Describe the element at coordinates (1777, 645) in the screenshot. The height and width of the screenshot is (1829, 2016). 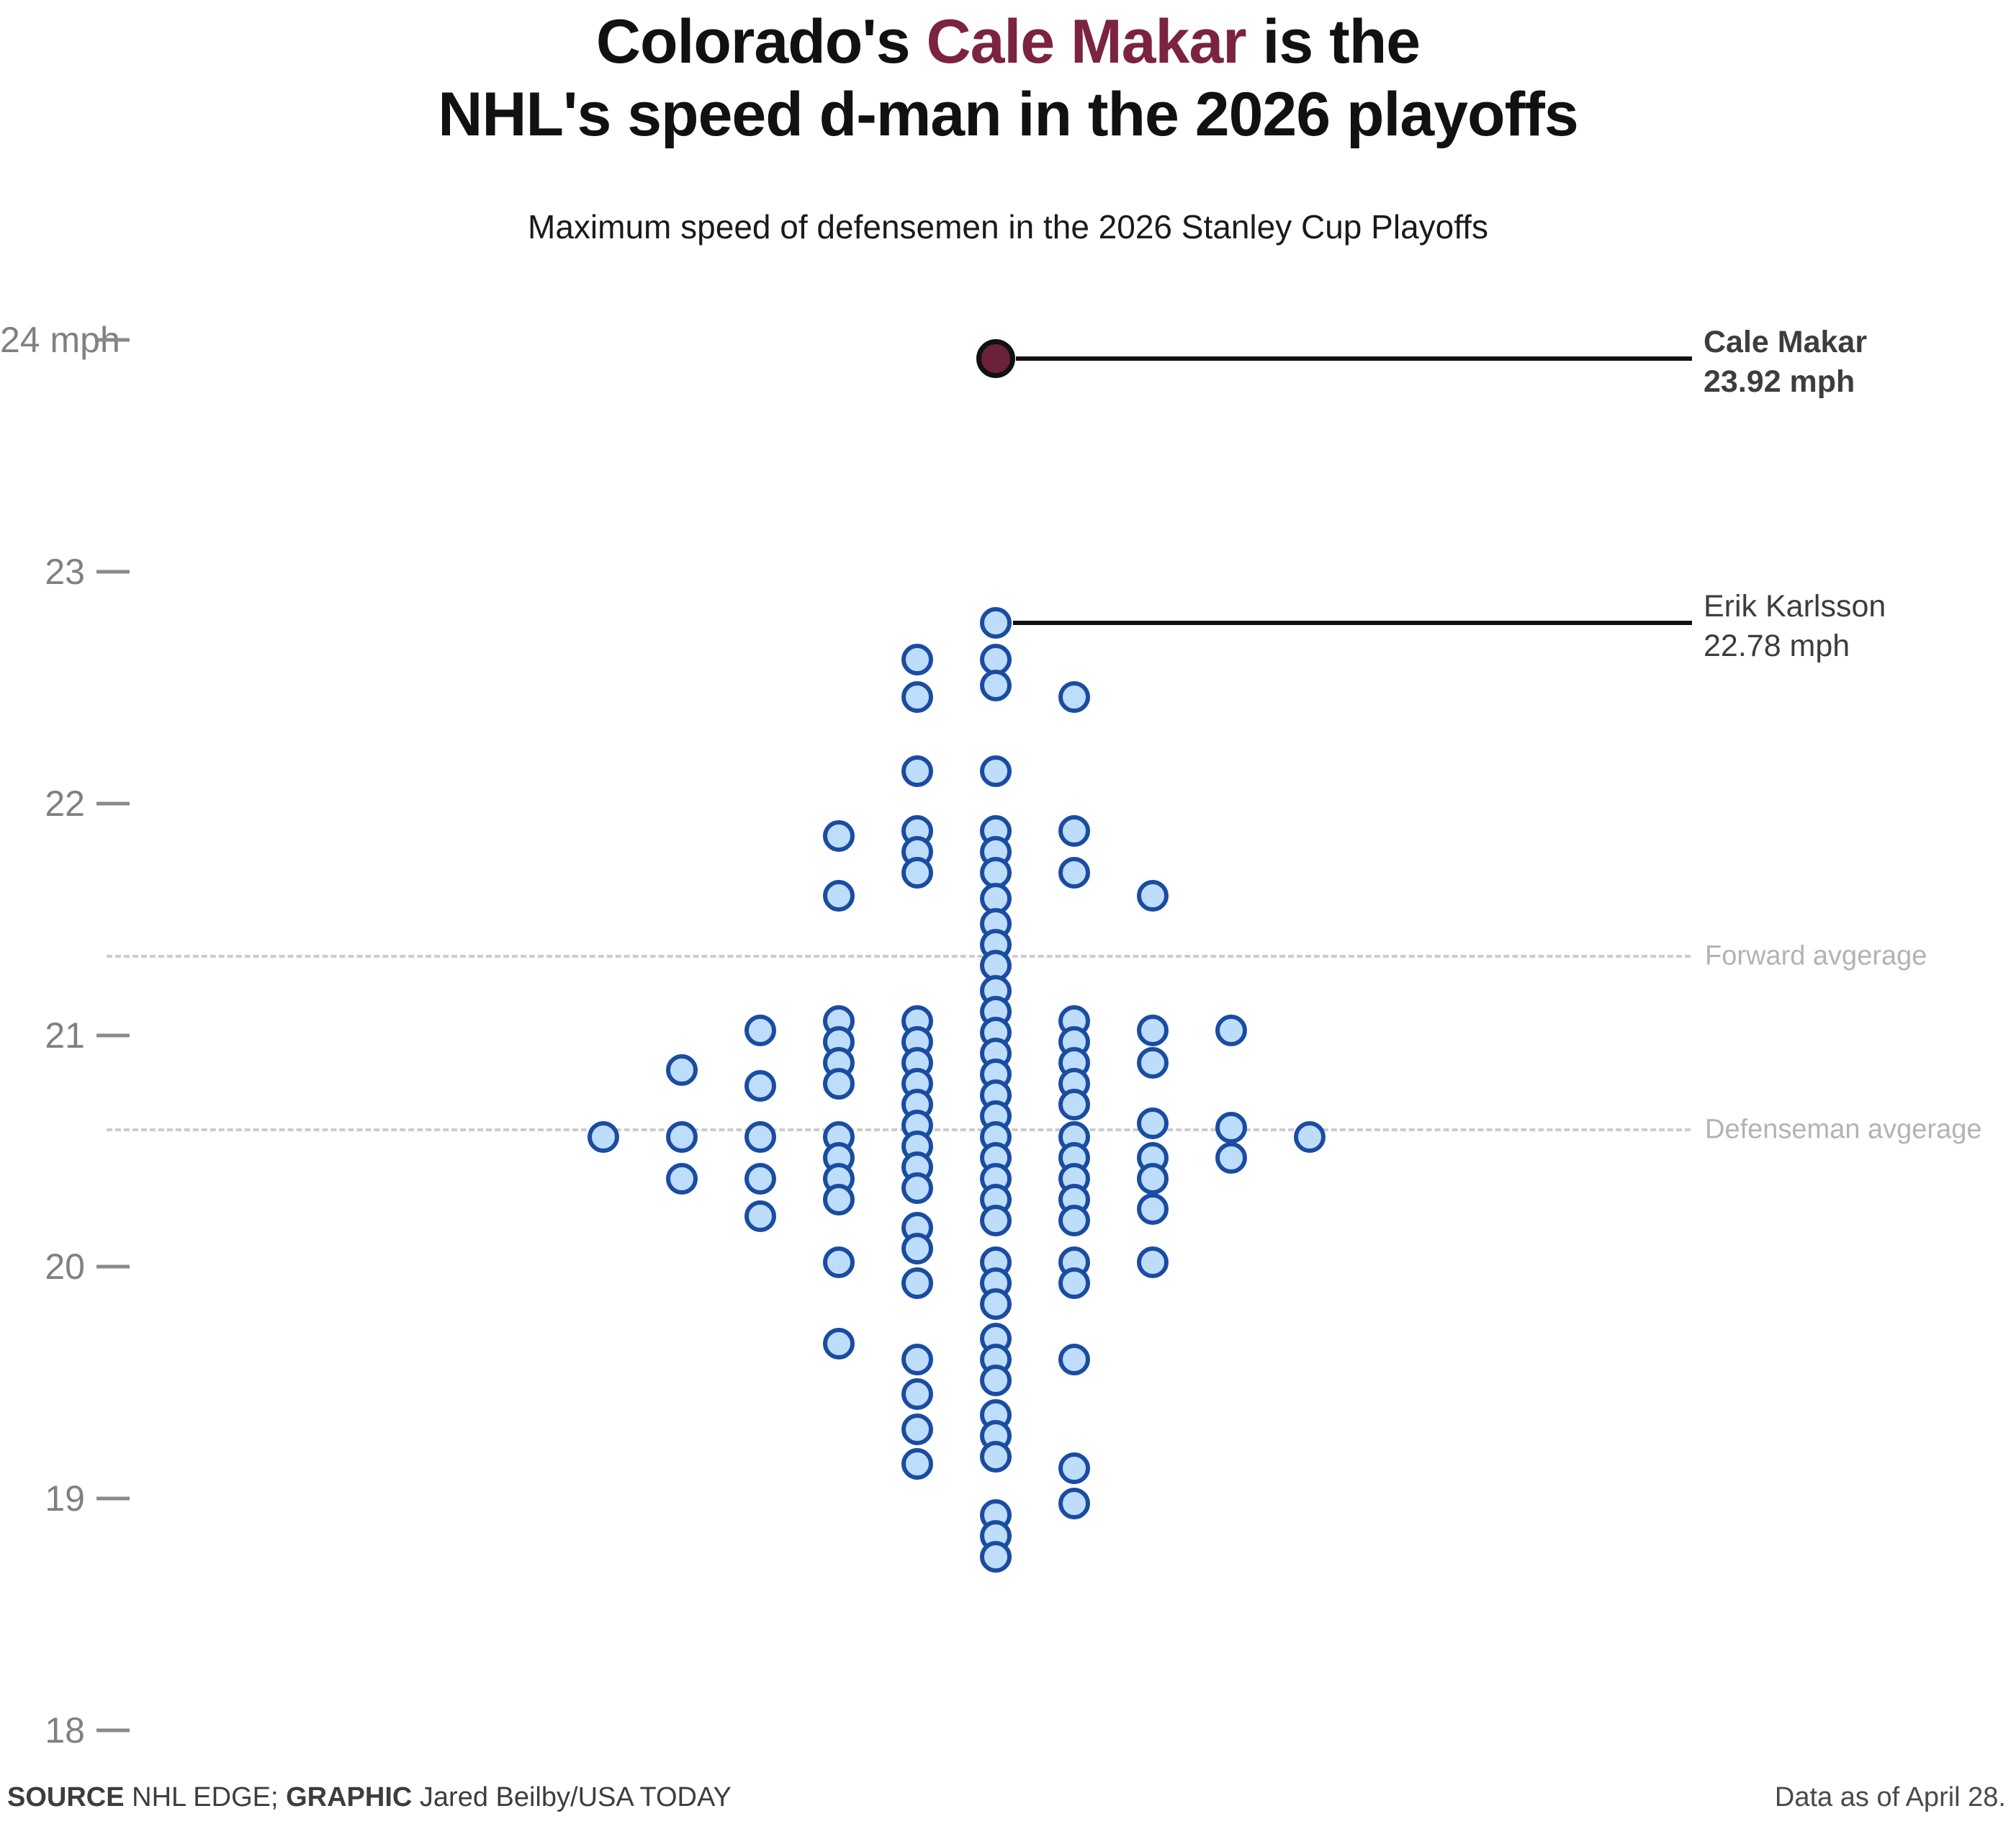
I see `callout-player-value: 22.78 mph` at that location.